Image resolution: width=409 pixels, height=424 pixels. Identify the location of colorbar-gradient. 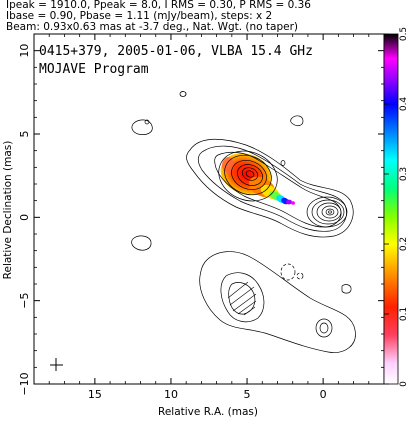
(391, 209).